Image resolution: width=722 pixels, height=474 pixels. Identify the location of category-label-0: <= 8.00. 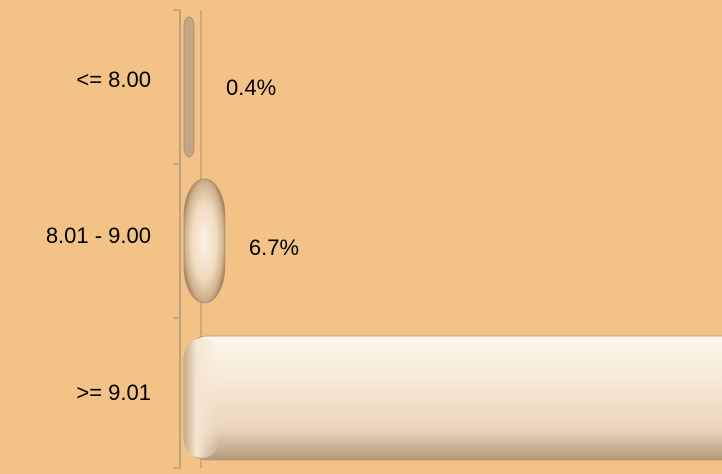
(113, 79).